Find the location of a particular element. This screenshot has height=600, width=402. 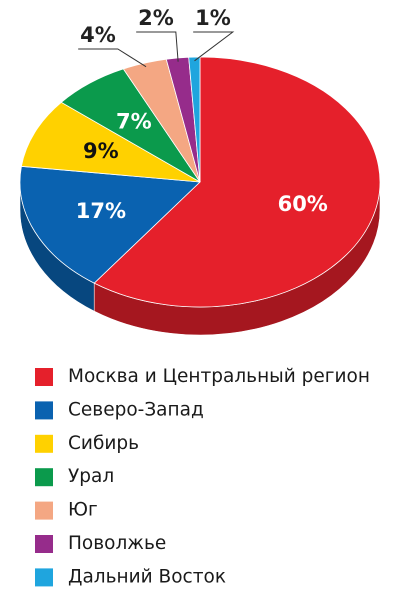

data-label: 2% is located at coordinates (156, 18).